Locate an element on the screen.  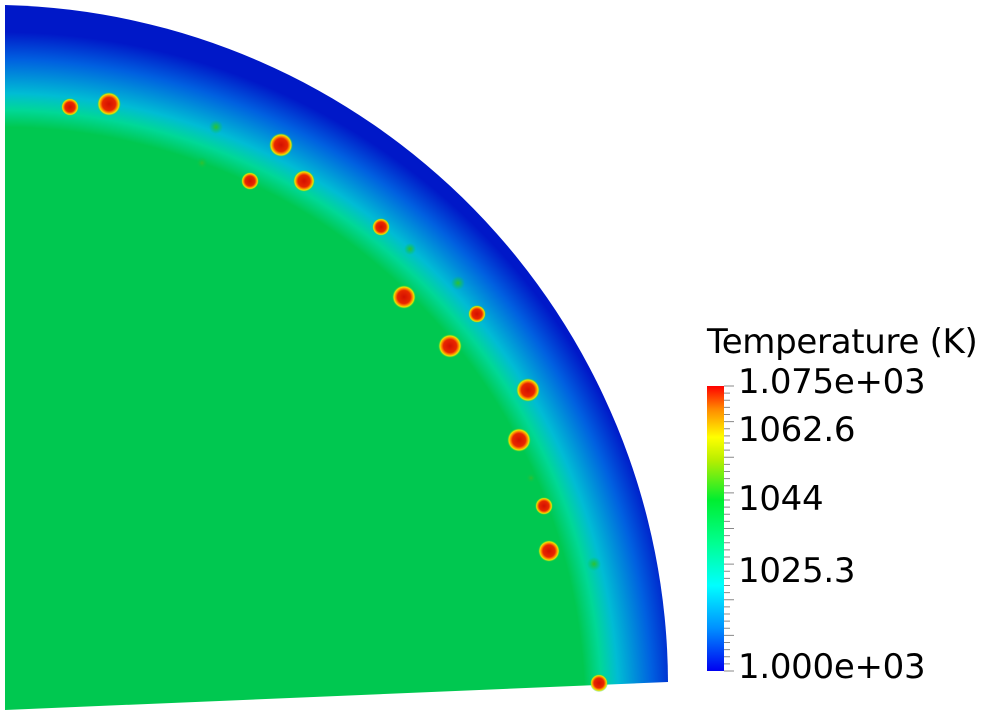
colorbar-ticks is located at coordinates (729, 528).